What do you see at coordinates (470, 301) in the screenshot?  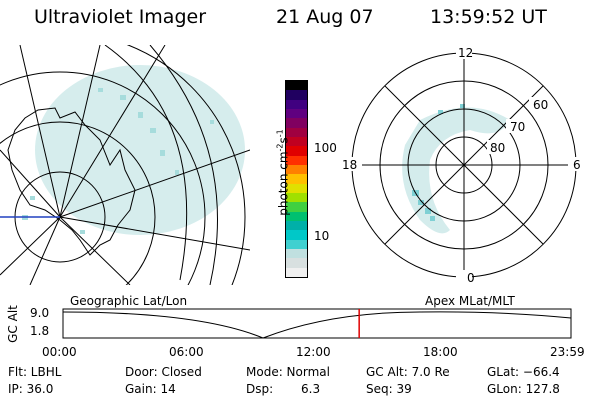 I see `timeline-right-label: Apex MLat/MLT` at bounding box center [470, 301].